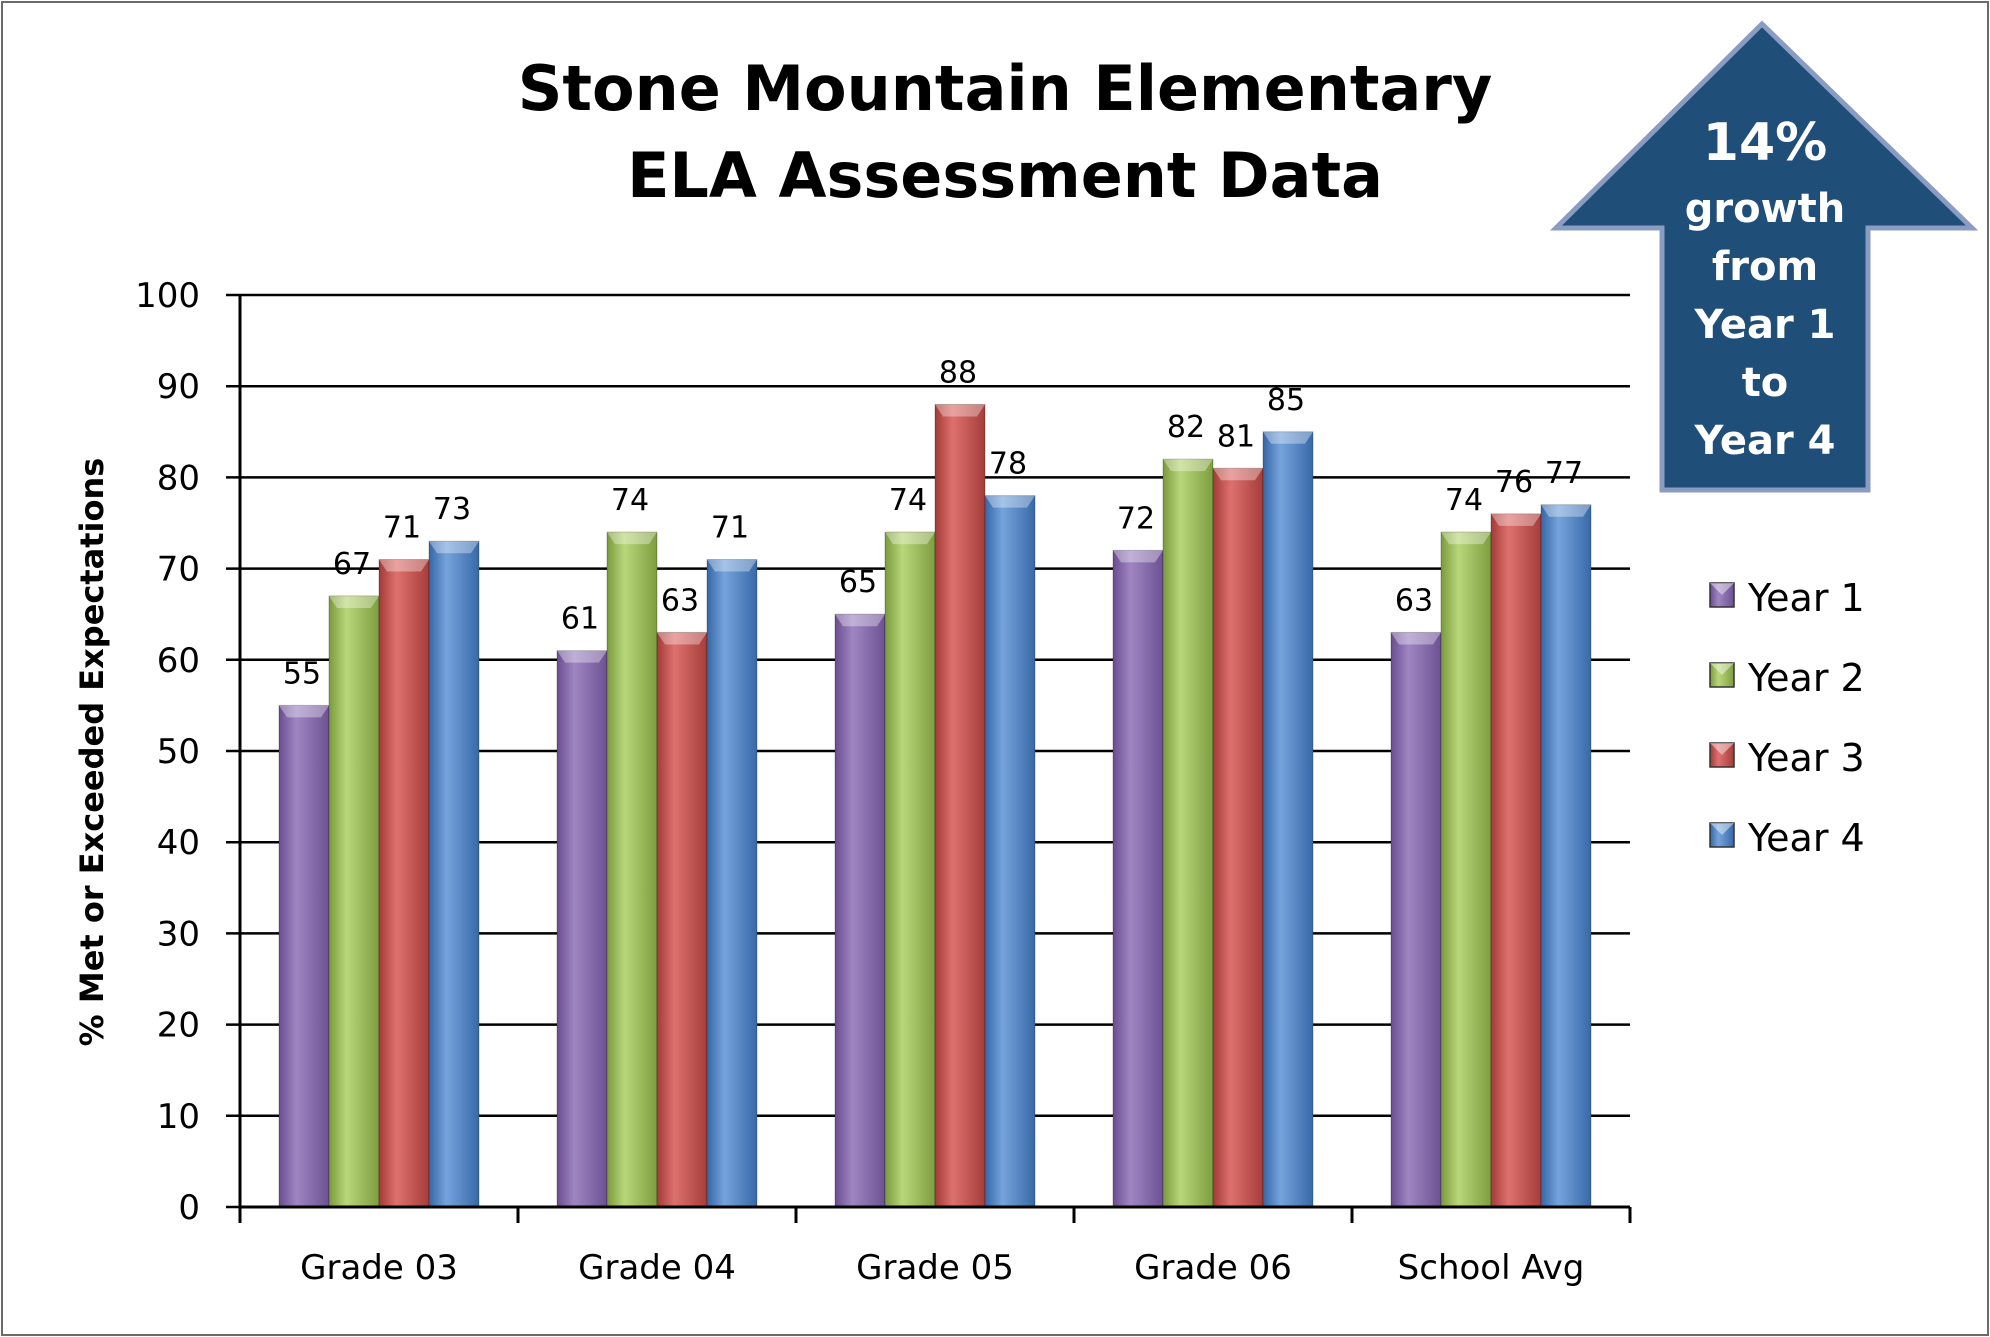  What do you see at coordinates (178, 478) in the screenshot?
I see `y-tick-label: 80` at bounding box center [178, 478].